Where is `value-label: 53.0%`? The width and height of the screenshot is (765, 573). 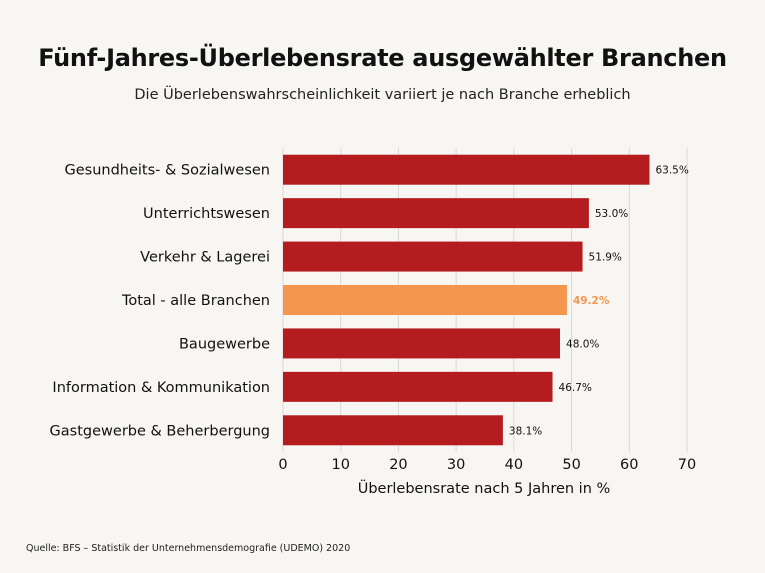
value-label: 53.0% is located at coordinates (611, 214).